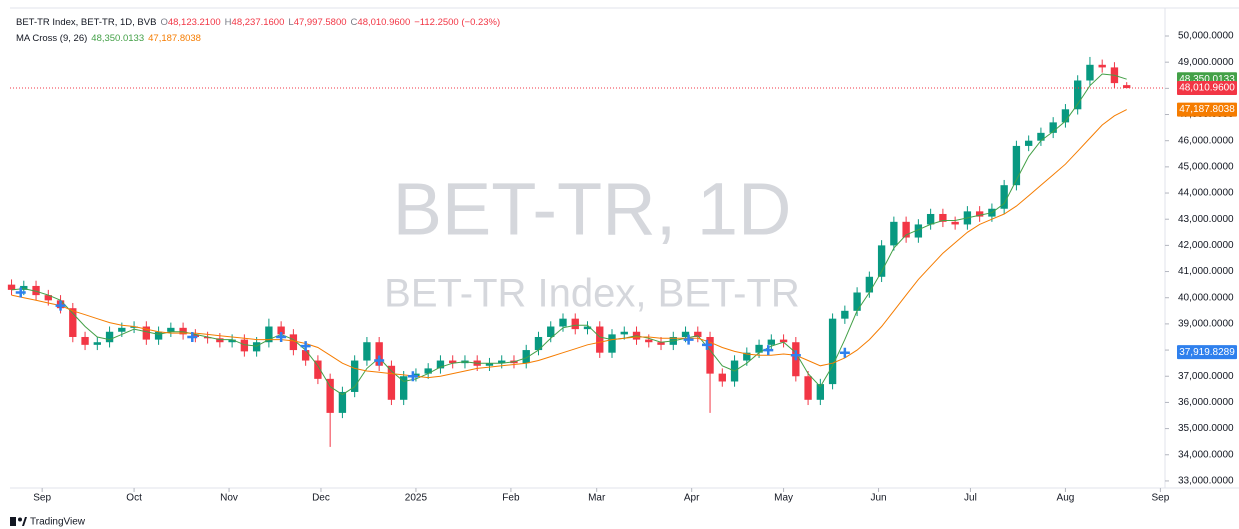  What do you see at coordinates (51, 38) in the screenshot?
I see `indicator-name: MA Cross (9, 26)` at bounding box center [51, 38].